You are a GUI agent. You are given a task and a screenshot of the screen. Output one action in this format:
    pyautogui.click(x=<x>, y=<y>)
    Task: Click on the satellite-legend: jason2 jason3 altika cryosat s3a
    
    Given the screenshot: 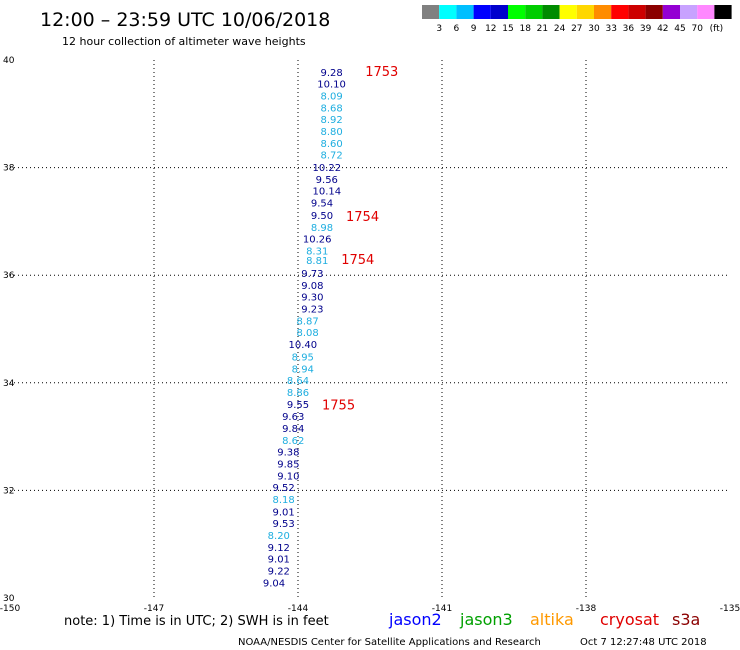 What is the action you would take?
    pyautogui.click(x=544, y=619)
    